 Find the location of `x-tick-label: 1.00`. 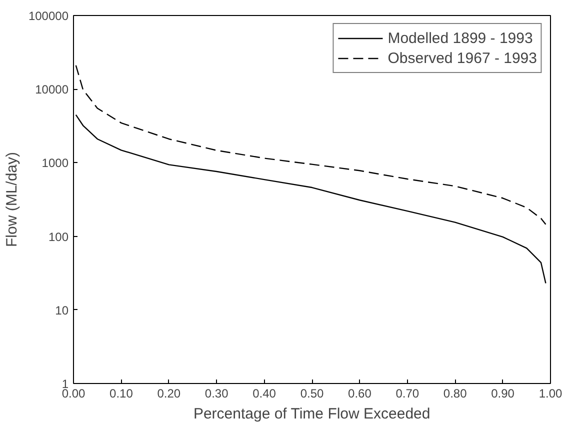

x-tick-label: 1.00 is located at coordinates (550, 393).